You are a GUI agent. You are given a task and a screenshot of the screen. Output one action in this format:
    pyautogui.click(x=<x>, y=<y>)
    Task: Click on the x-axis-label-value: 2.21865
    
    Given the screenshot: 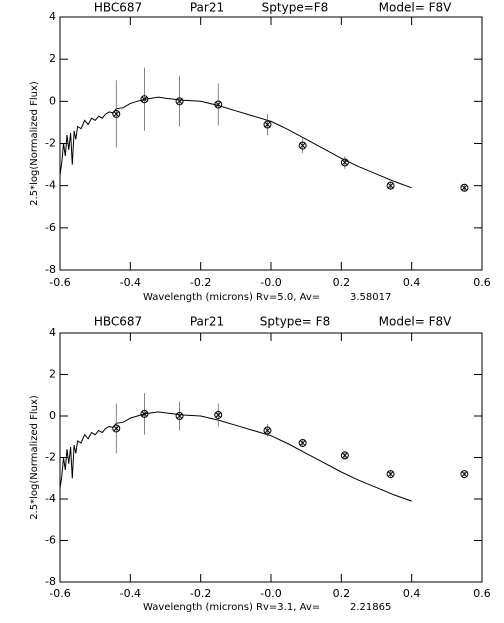 What is the action you would take?
    pyautogui.click(x=370, y=607)
    